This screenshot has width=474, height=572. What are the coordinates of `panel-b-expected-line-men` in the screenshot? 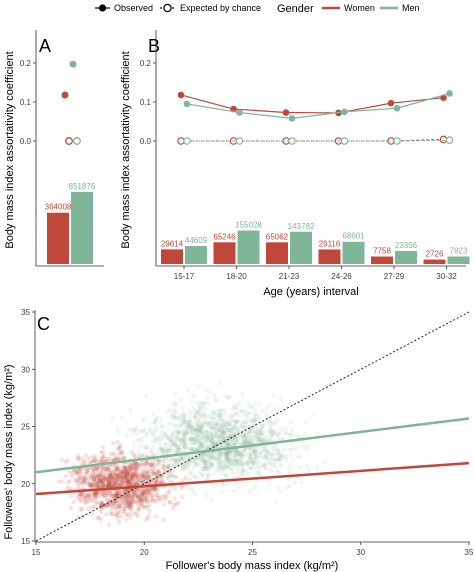 It's located at (318, 140).